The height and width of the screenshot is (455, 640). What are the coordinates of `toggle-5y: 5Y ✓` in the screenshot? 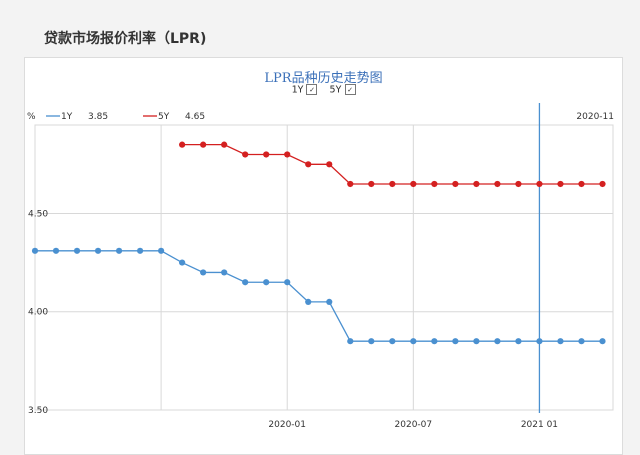 It's located at (343, 90).